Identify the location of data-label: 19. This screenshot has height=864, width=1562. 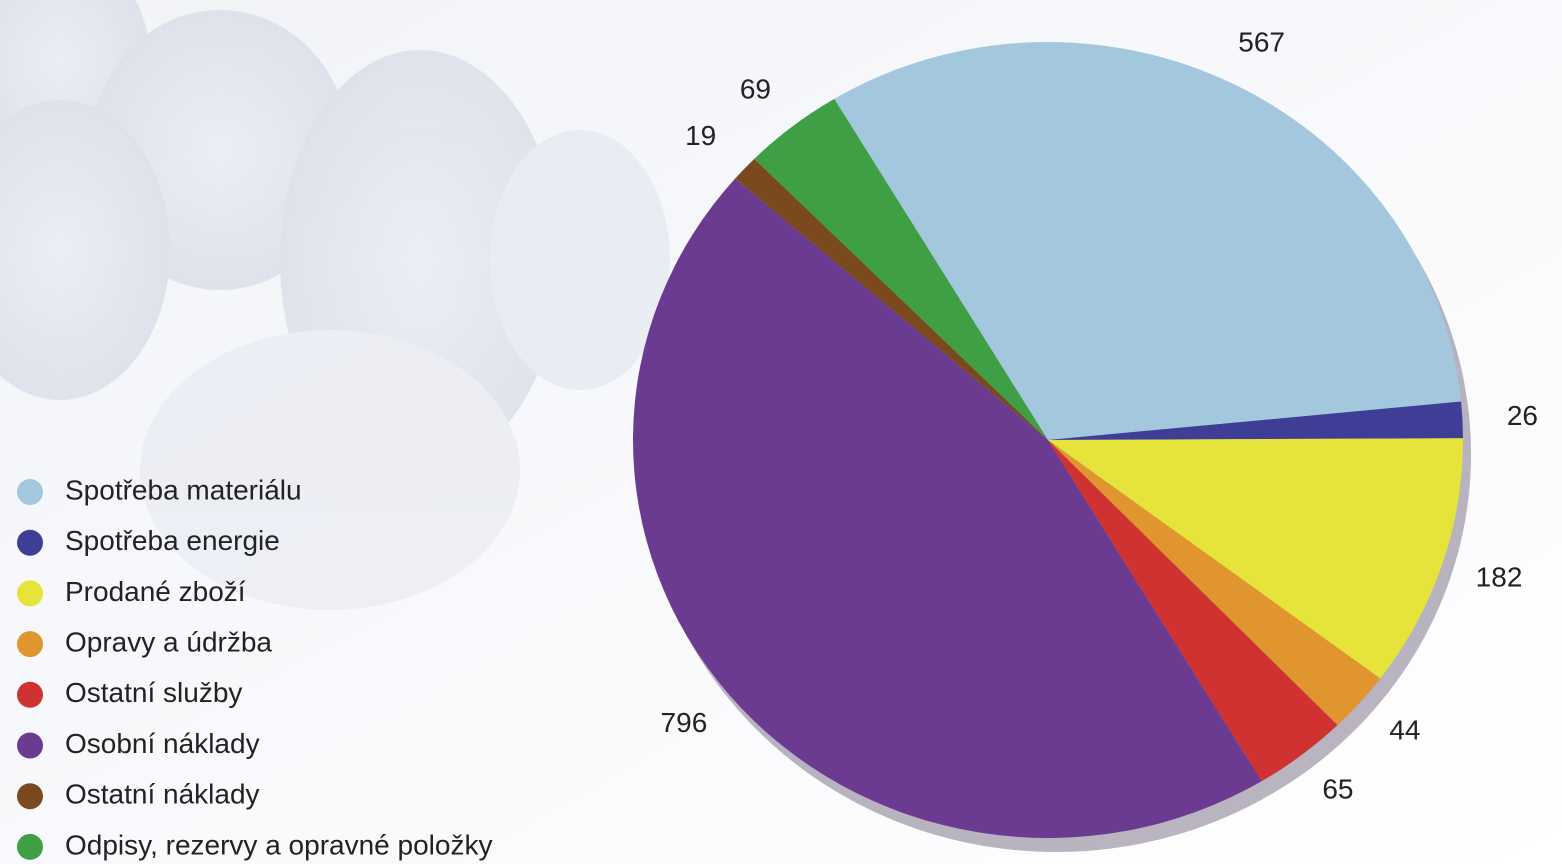
(700, 135).